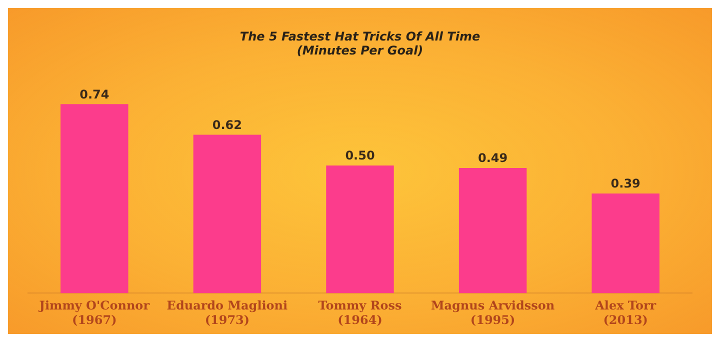 Image resolution: width=720 pixels, height=342 pixels. Describe the element at coordinates (625, 183) in the screenshot. I see `data-label: 0.39` at that location.